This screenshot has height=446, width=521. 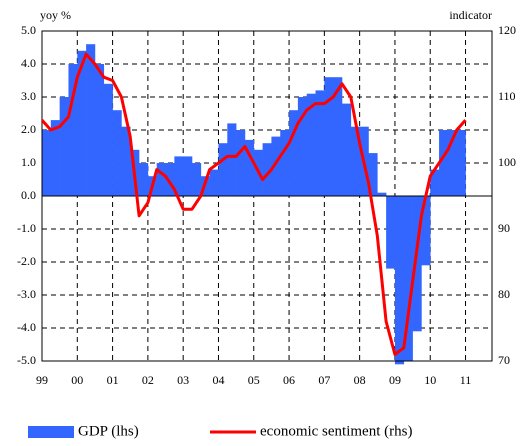 I want to click on y-tick-label: 3.0, so click(x=28, y=96).